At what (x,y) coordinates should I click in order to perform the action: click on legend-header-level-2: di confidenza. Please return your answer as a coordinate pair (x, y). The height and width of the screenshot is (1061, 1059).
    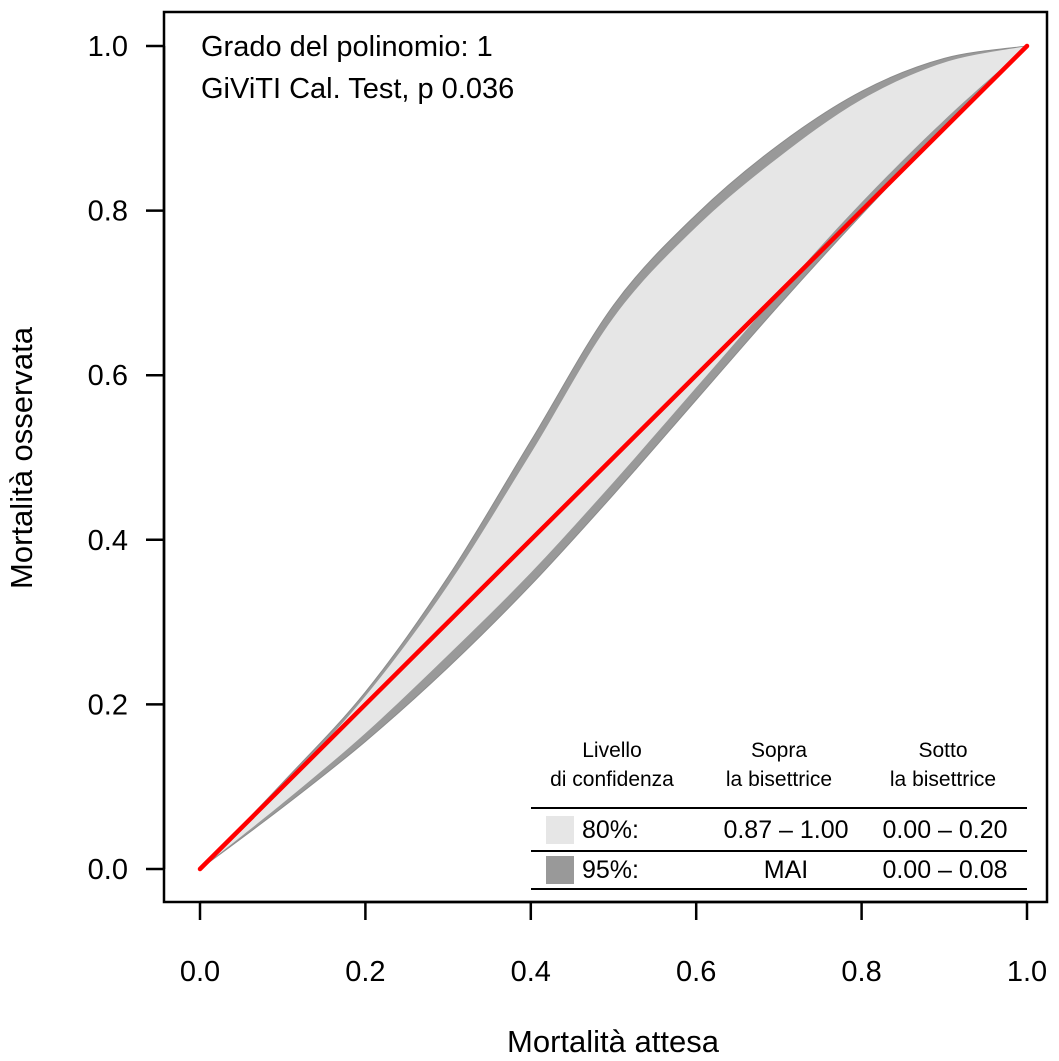
    Looking at the image, I should click on (612, 779).